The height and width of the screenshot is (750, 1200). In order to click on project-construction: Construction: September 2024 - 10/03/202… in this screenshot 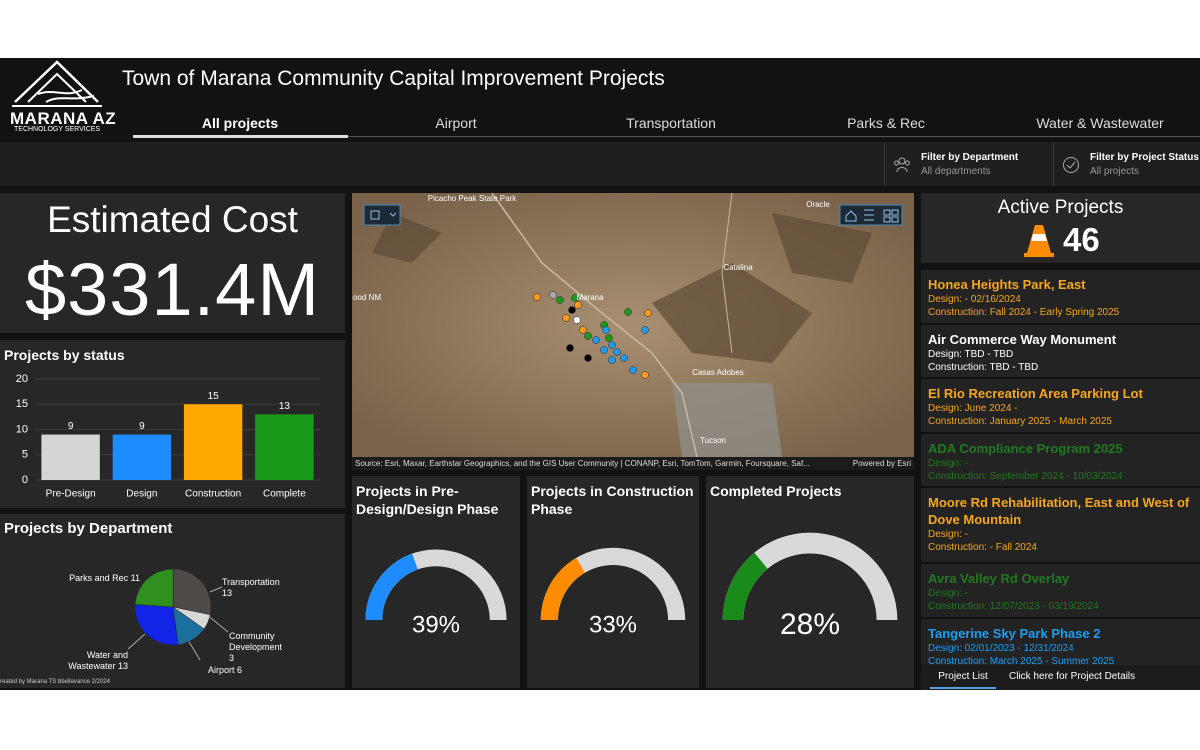, I will do `click(1025, 476)`.